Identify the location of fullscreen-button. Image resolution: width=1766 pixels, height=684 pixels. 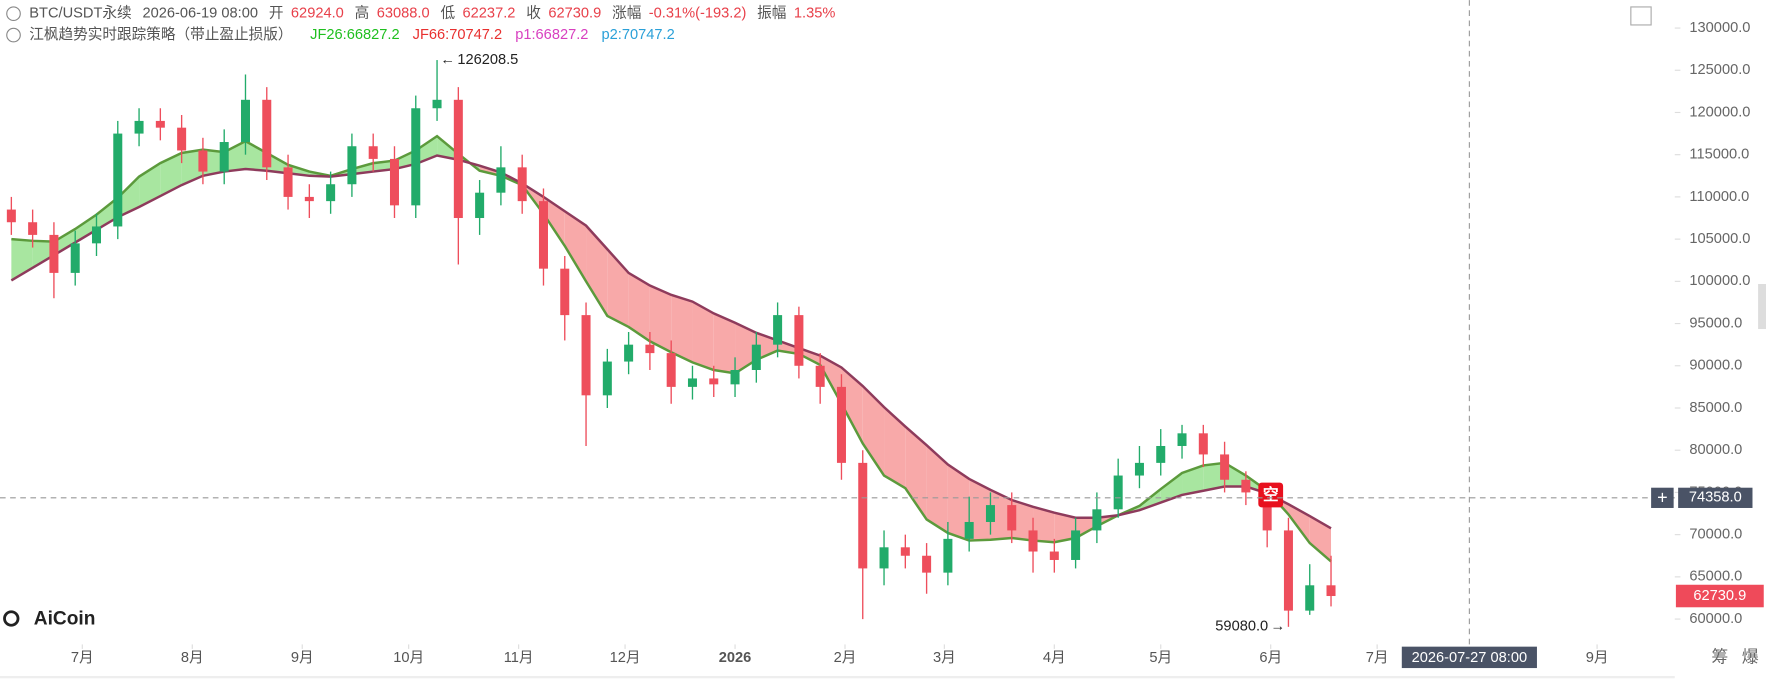
(1641, 16).